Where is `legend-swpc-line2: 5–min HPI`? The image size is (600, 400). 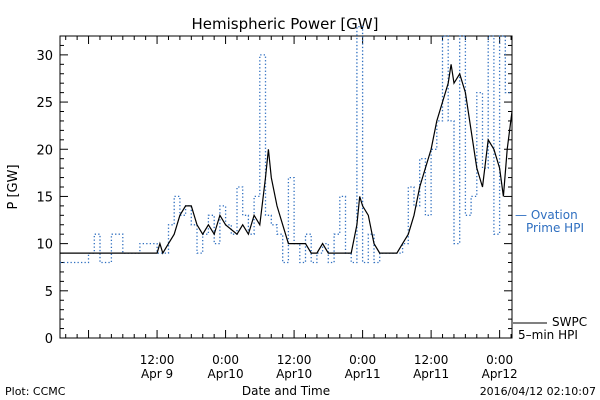 legend-swpc-line2: 5–min HPI is located at coordinates (548, 335).